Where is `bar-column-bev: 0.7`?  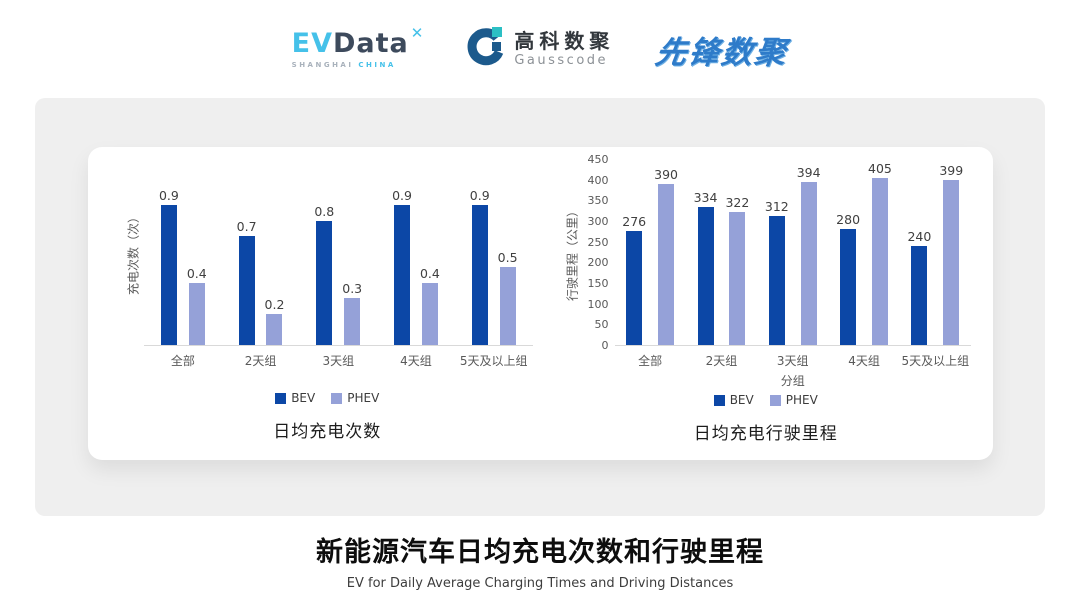
bar-column-bev: 0.7 is located at coordinates (247, 282).